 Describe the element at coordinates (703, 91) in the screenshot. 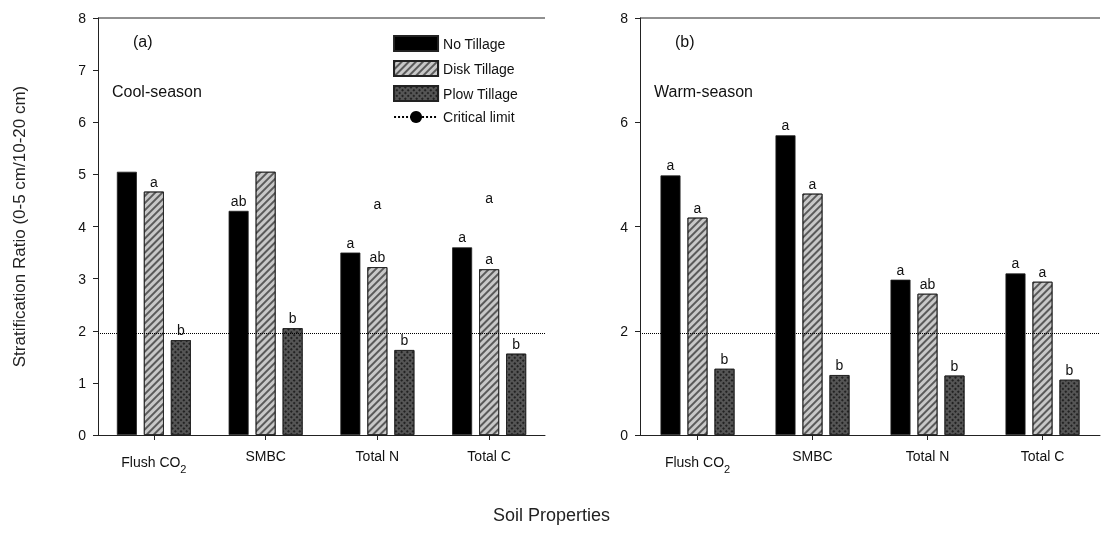

I see `text: Warm-season` at that location.